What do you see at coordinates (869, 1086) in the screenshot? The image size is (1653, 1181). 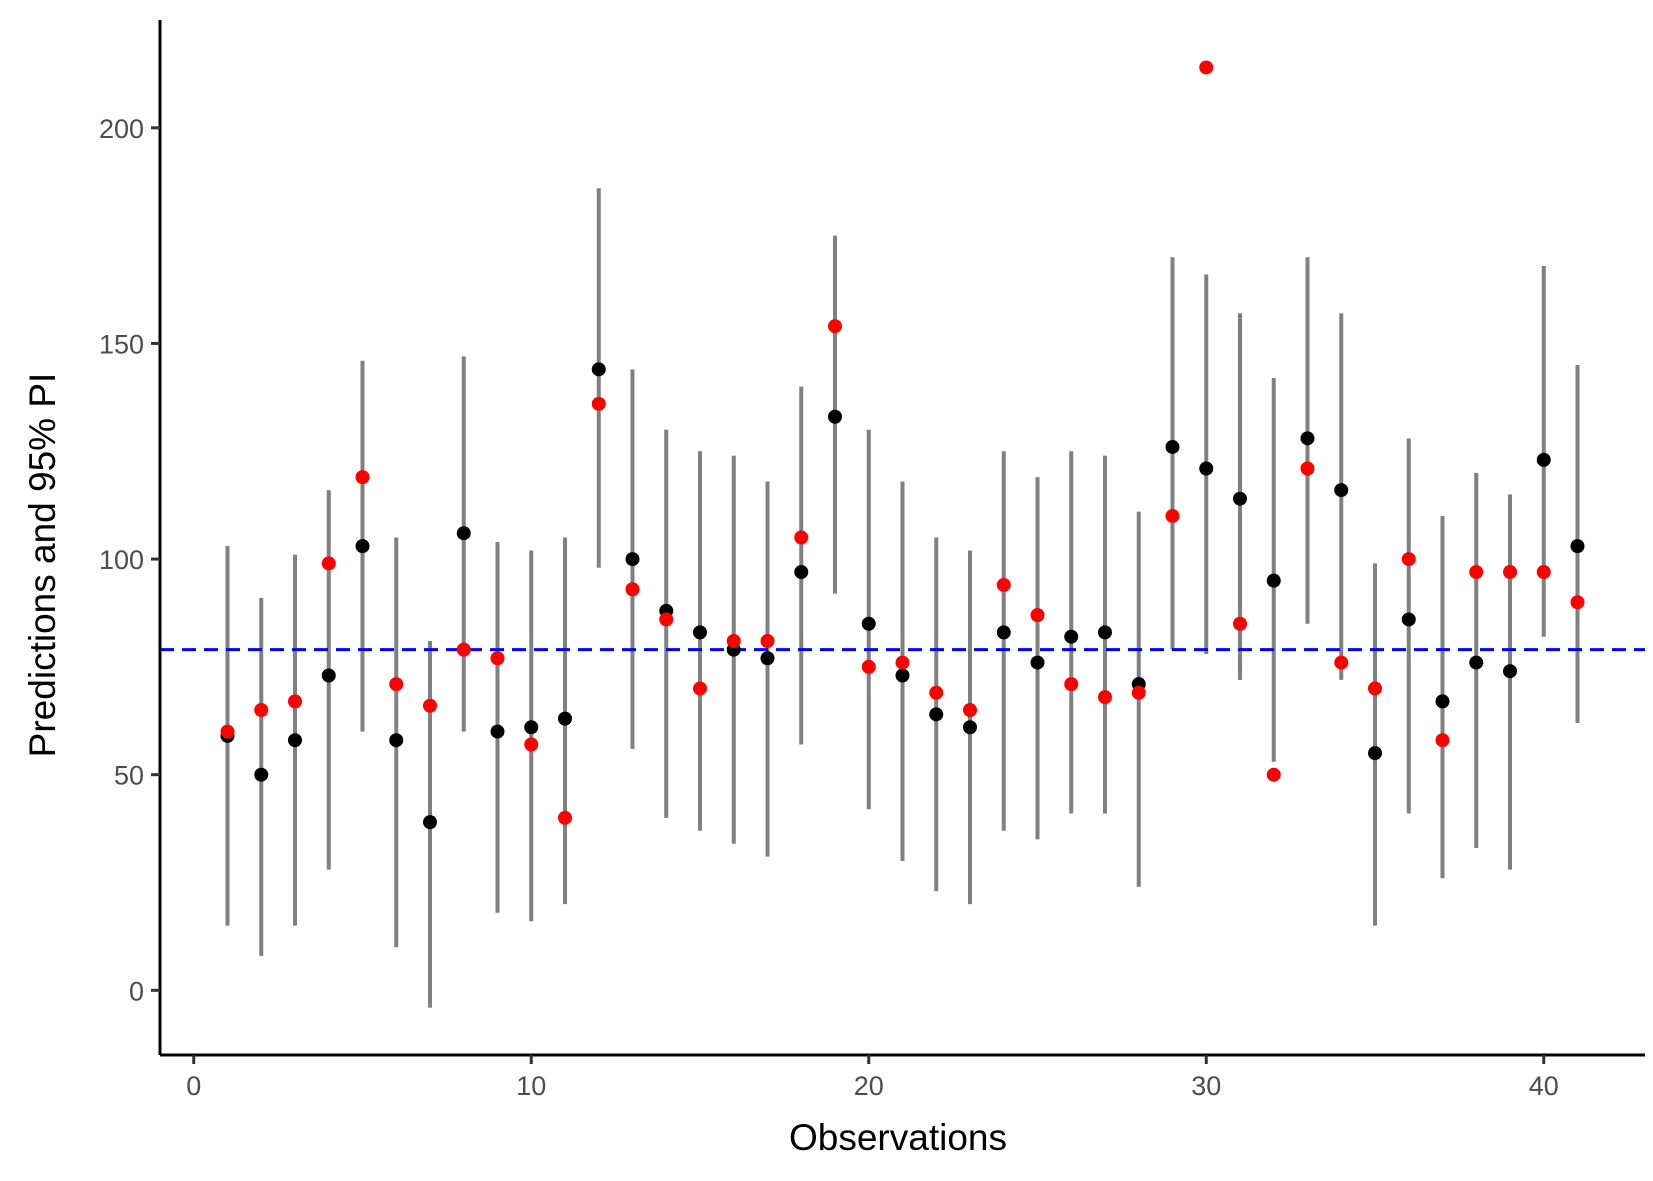 I see `x-tick-label: 20` at bounding box center [869, 1086].